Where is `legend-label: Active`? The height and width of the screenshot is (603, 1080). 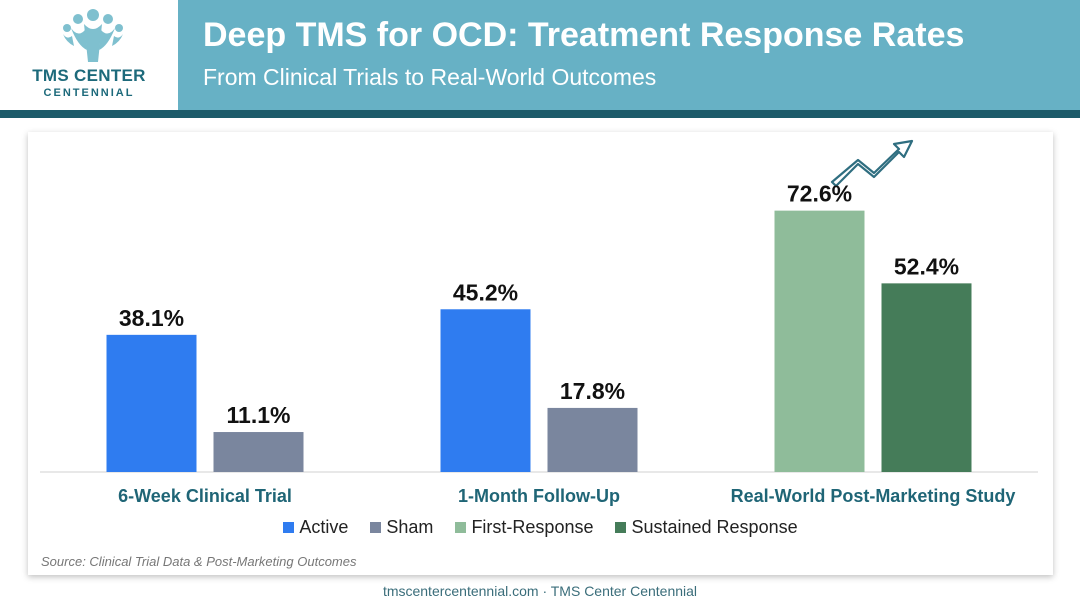
legend-label: Active is located at coordinates (324, 527).